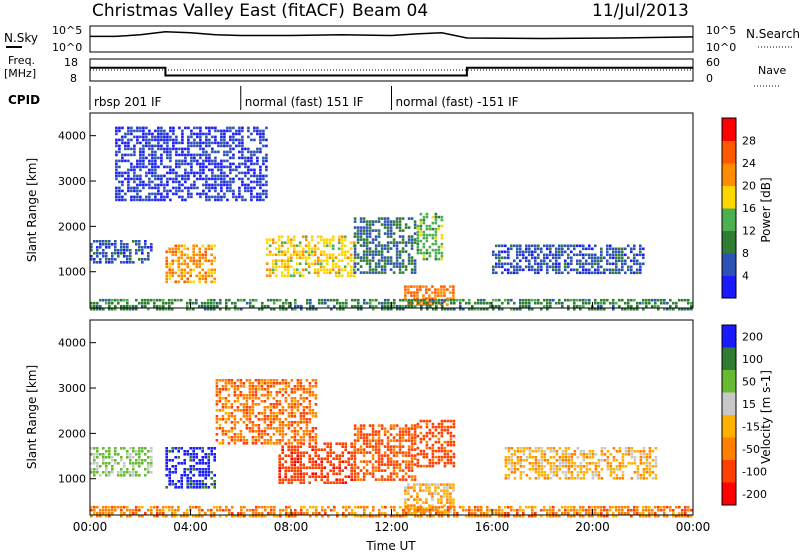  Describe the element at coordinates (218, 11) in the screenshot. I see `plot-title: Christmas Valley East (fitACF)` at that location.